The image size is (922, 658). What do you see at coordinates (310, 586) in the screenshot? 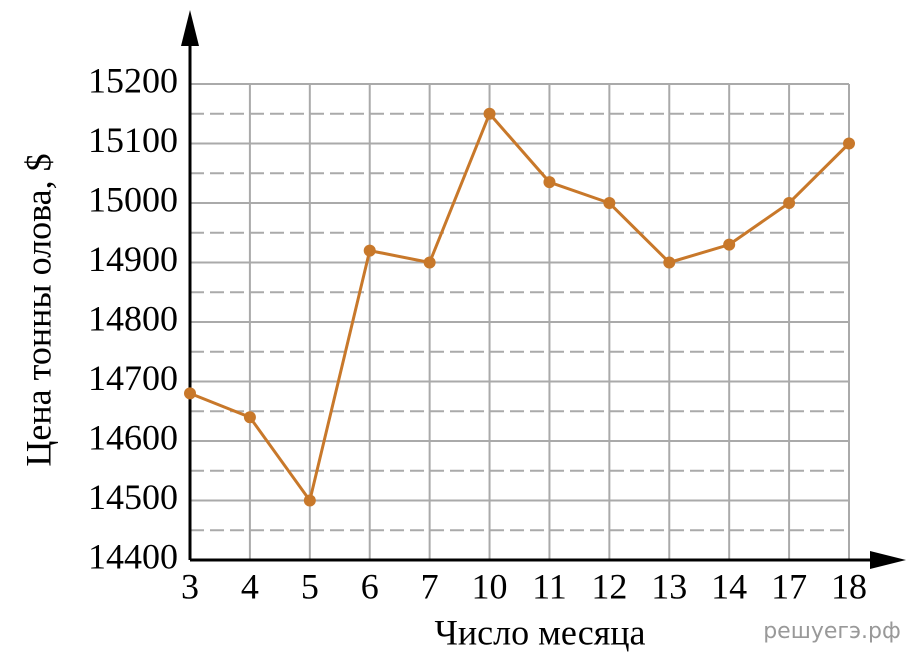
I see `x-tick-label: 5` at bounding box center [310, 586].